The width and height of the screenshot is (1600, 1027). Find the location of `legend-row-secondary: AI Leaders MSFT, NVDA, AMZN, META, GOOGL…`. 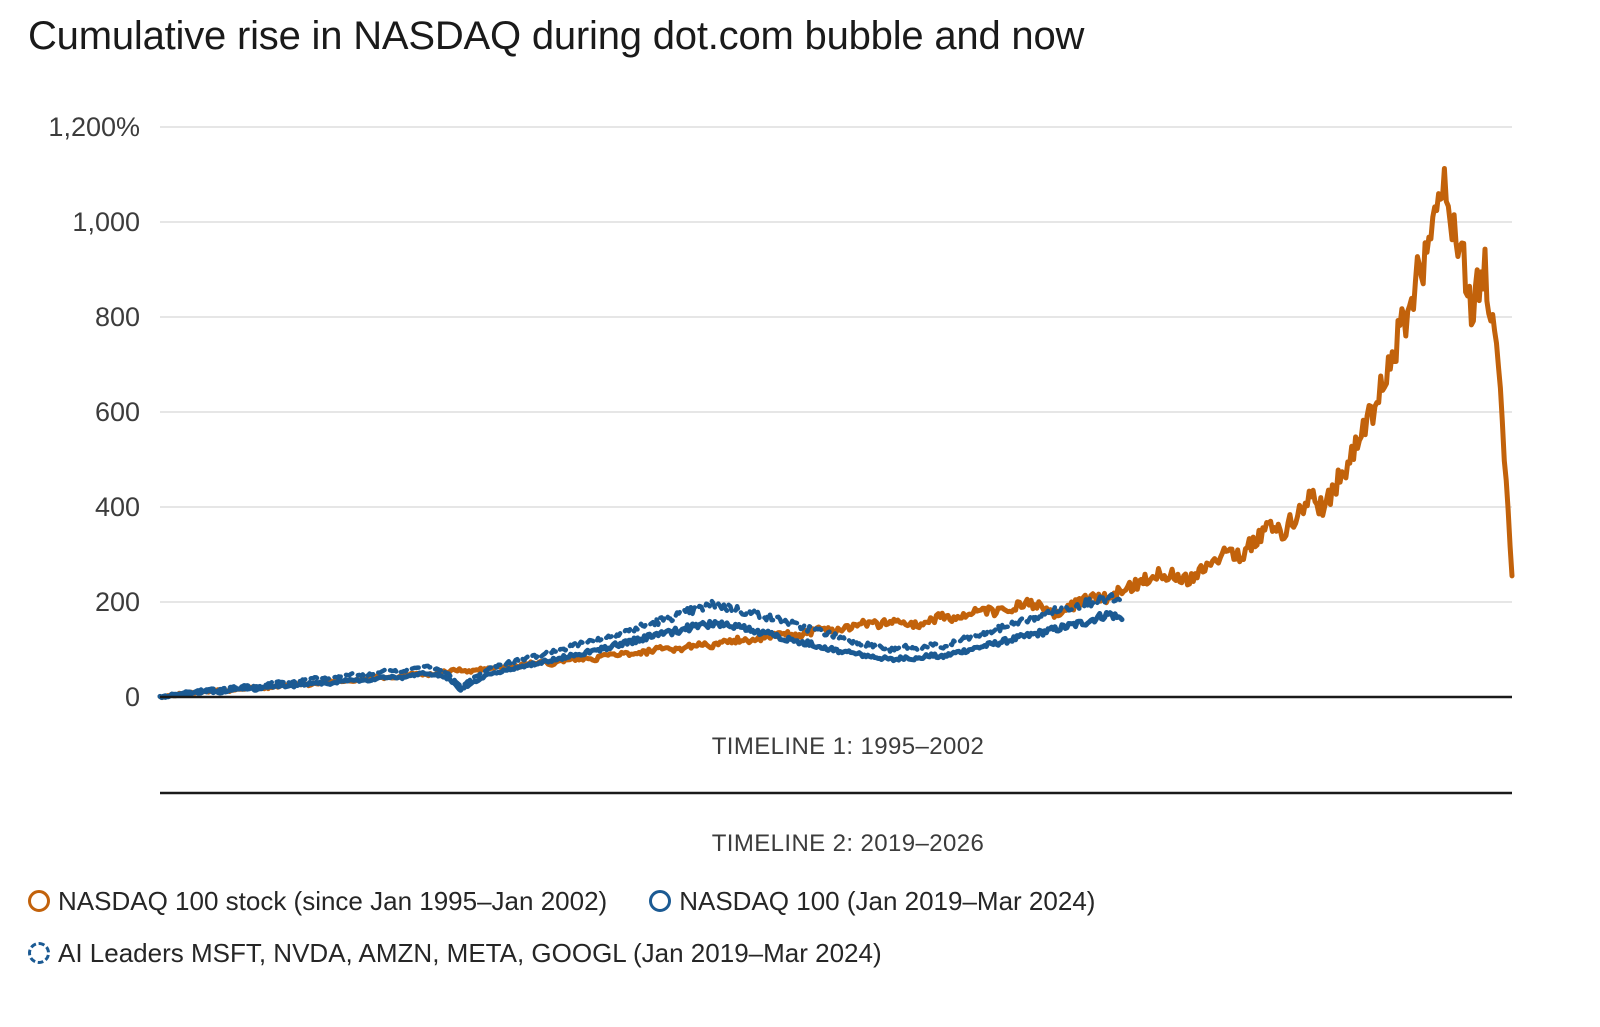

legend-row-secondary: AI Leaders MSFT, NVDA, AMZN, META, GOOGL… is located at coordinates (455, 953).